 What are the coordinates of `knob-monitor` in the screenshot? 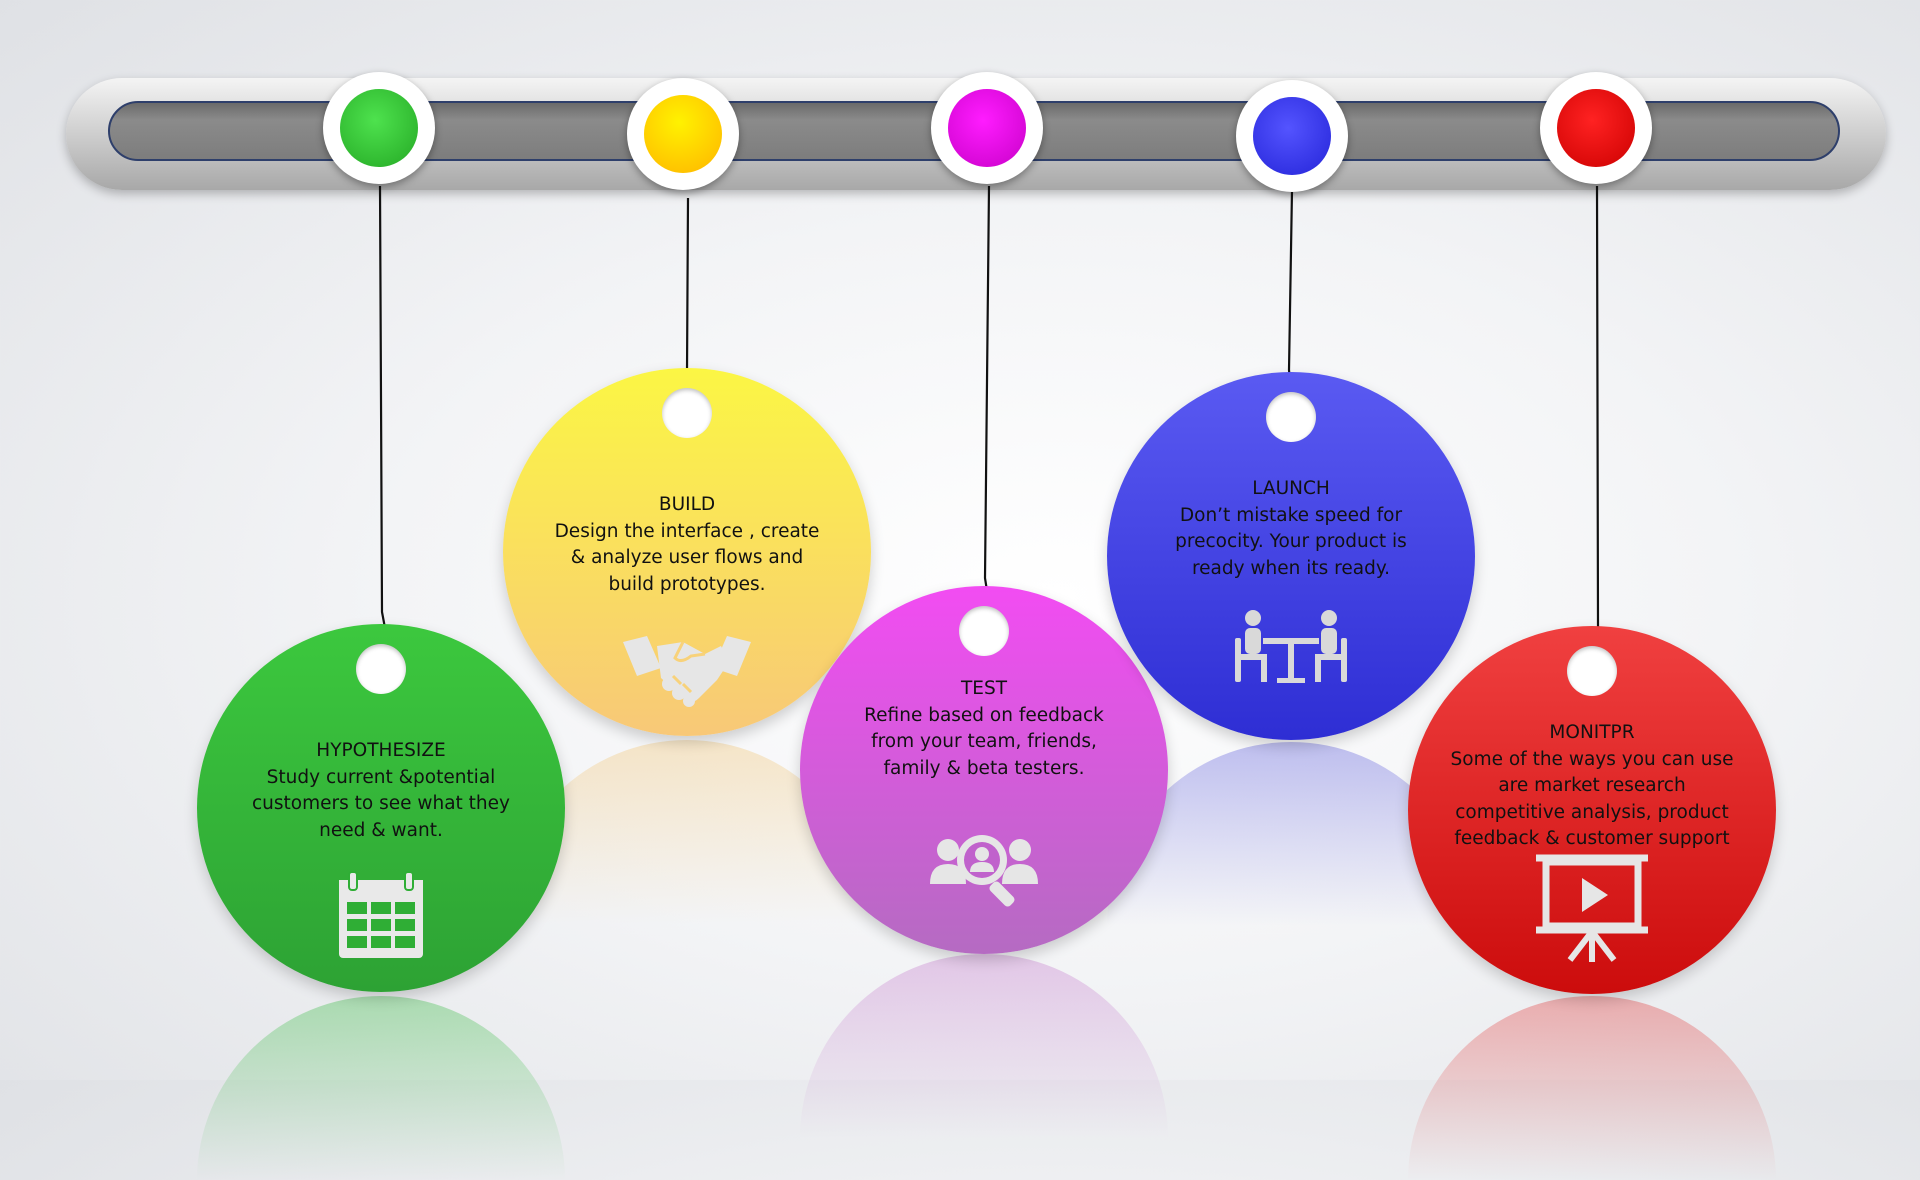 It's located at (1596, 128).